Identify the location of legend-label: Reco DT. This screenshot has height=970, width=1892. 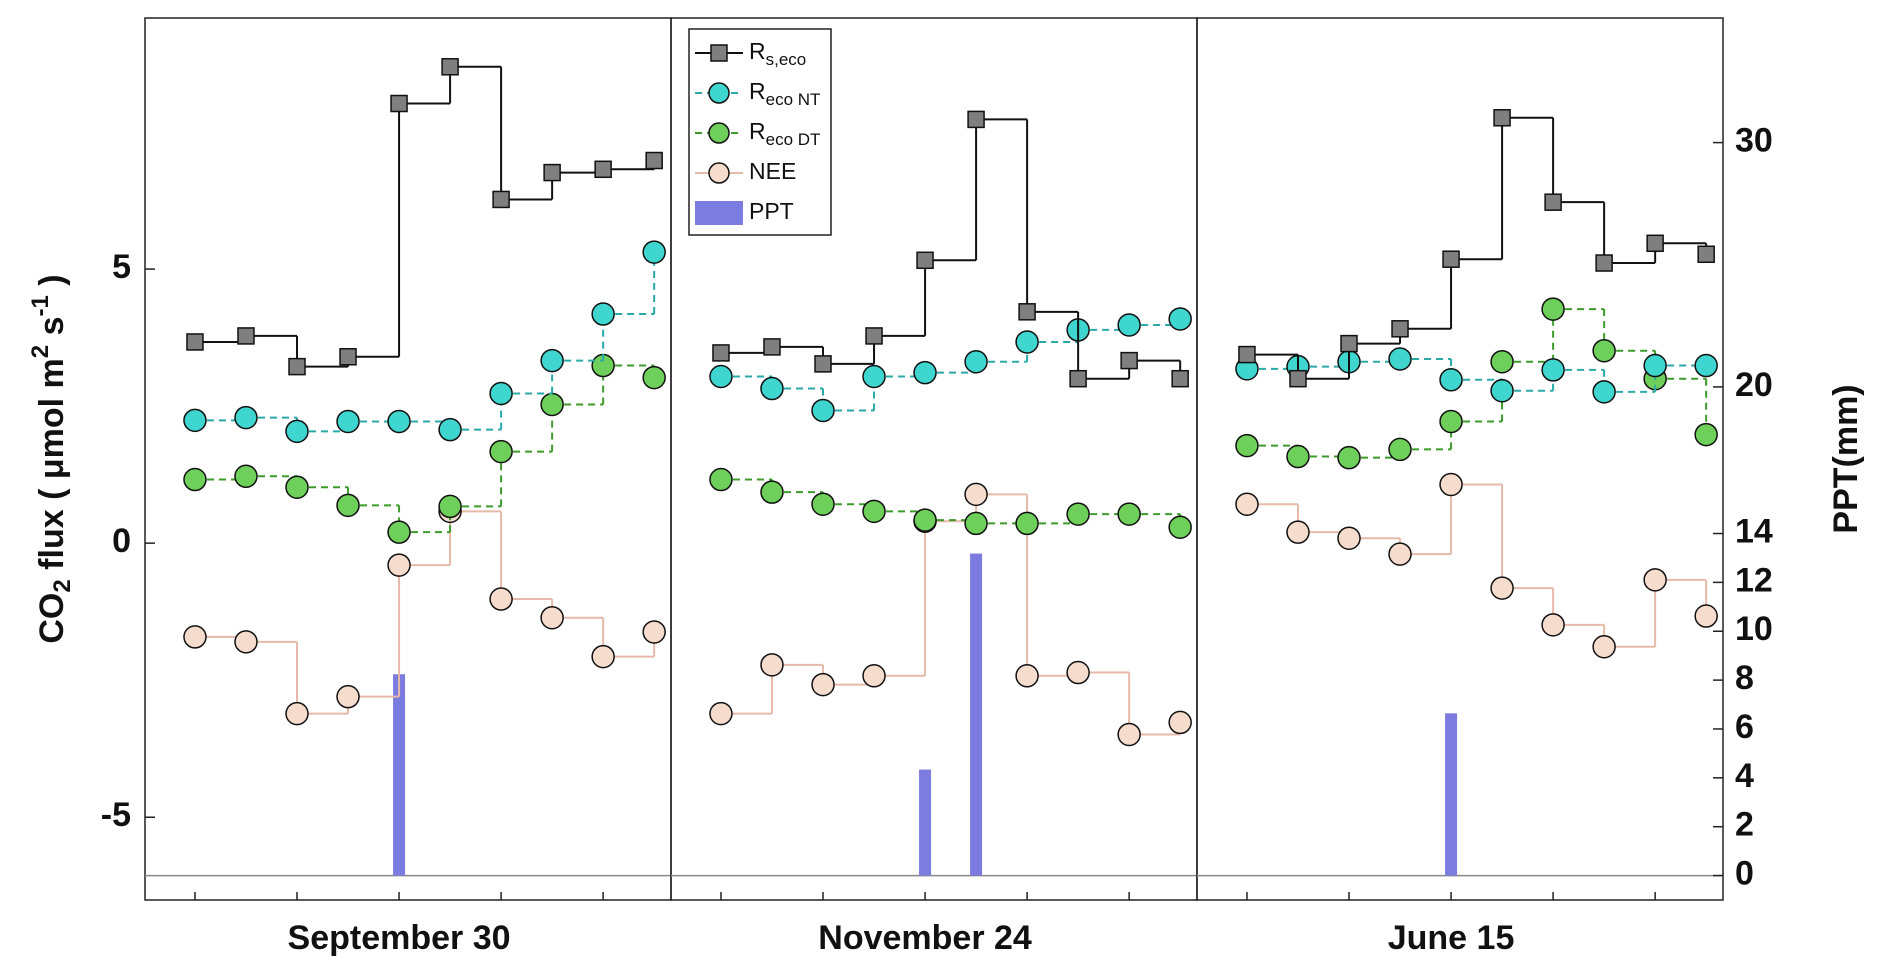
(784, 133).